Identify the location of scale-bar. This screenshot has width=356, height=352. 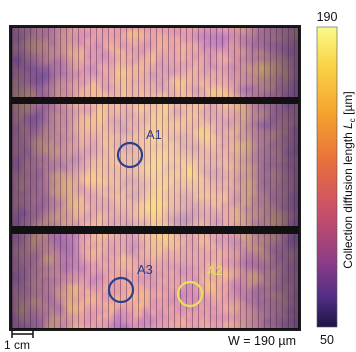
(22, 334).